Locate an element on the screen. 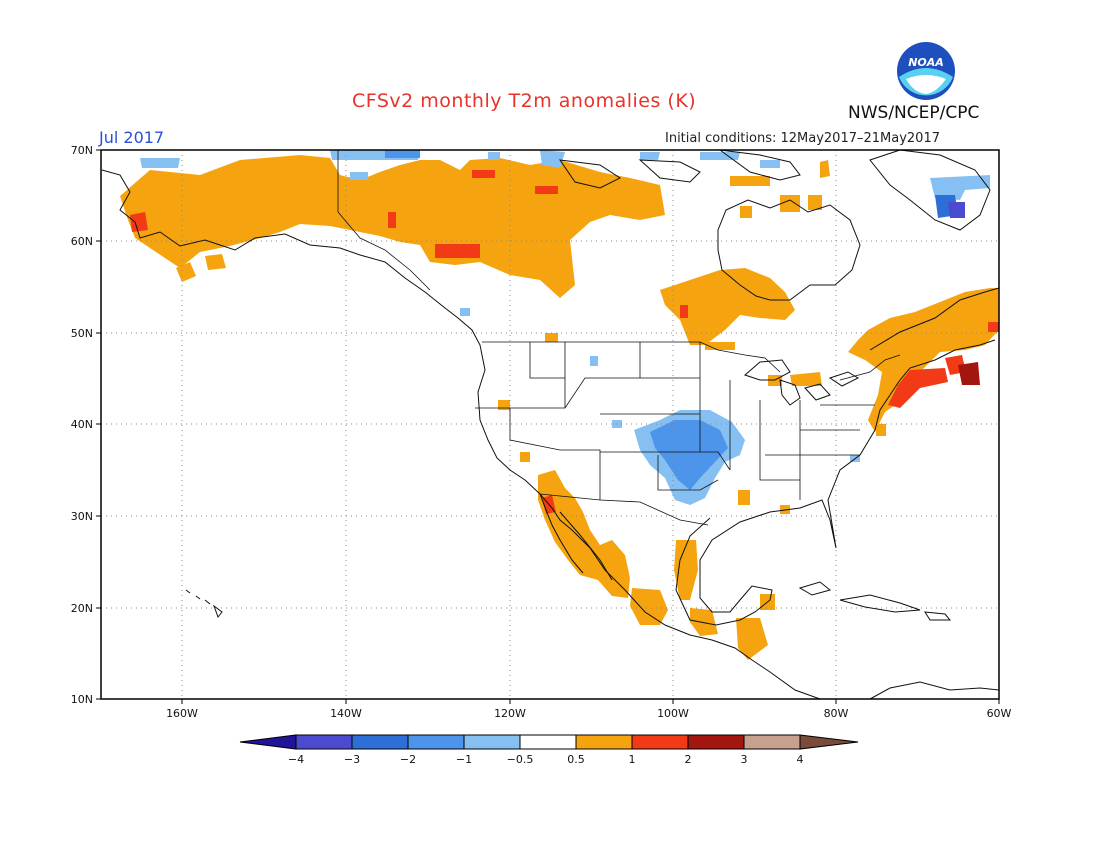 Image resolution: width=1100 pixels, height=850 pixels. color-bar: −4 −3 −2 −1 −0.5 0.5 1 2 3 4 is located at coordinates (549, 750).